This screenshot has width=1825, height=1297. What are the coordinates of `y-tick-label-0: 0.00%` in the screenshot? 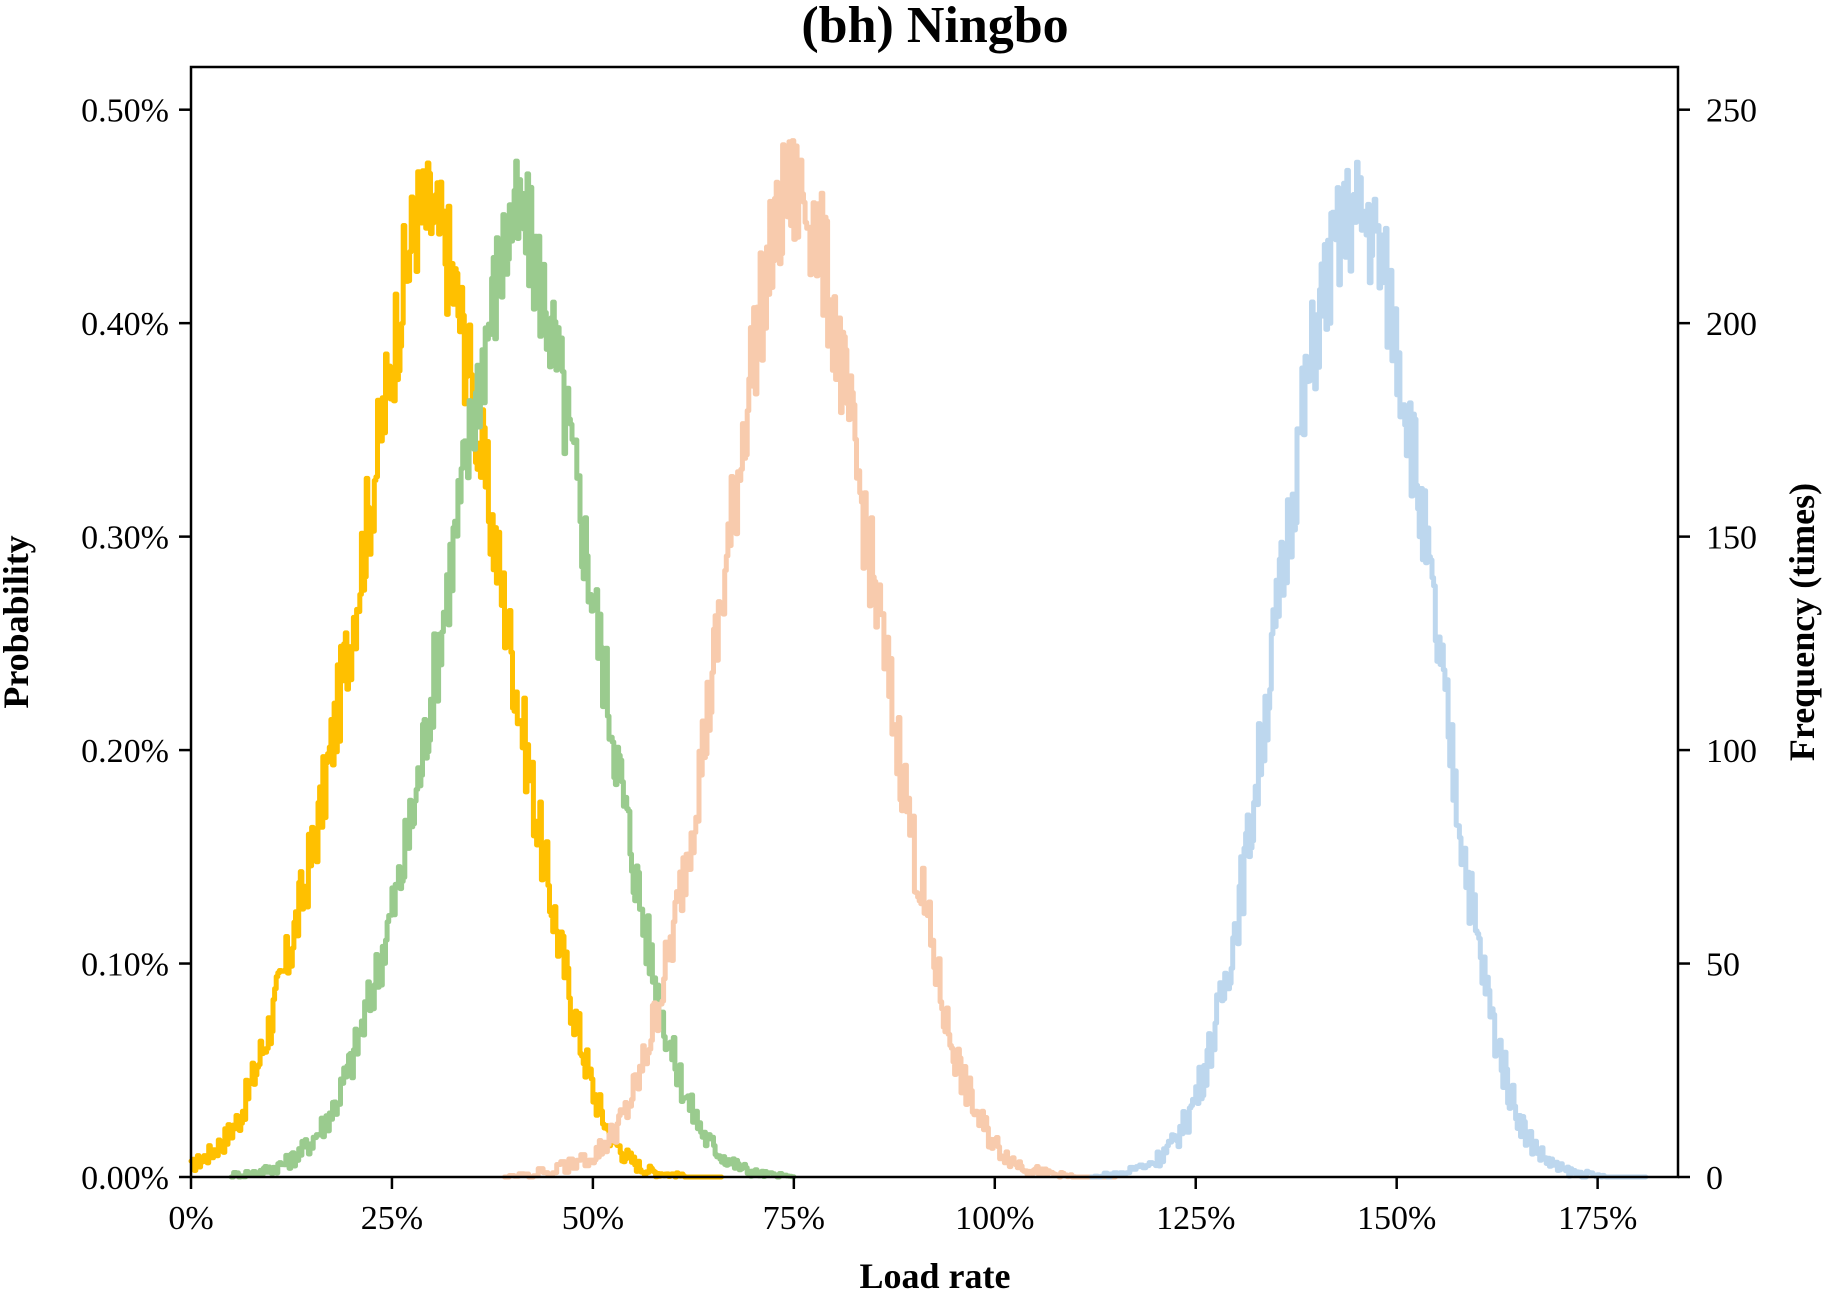 It's located at (125, 1178).